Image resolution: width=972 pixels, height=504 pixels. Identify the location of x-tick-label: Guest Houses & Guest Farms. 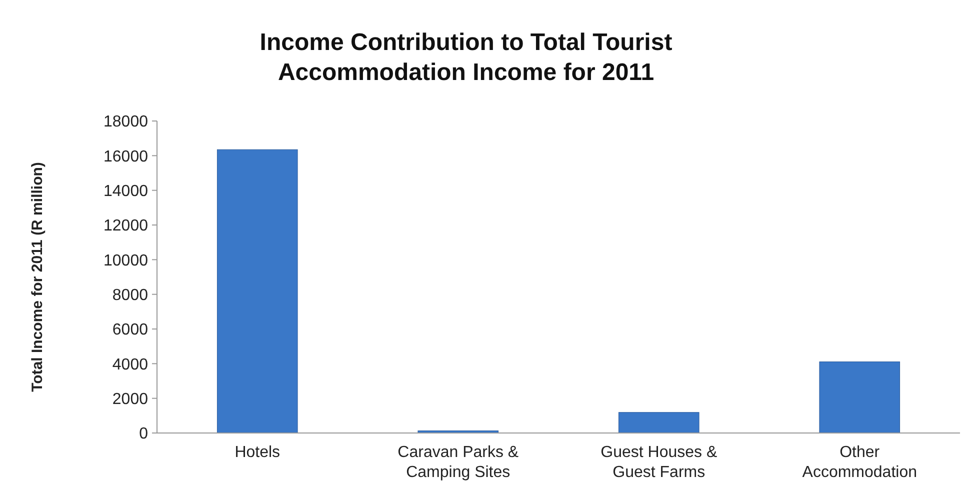
(659, 462).